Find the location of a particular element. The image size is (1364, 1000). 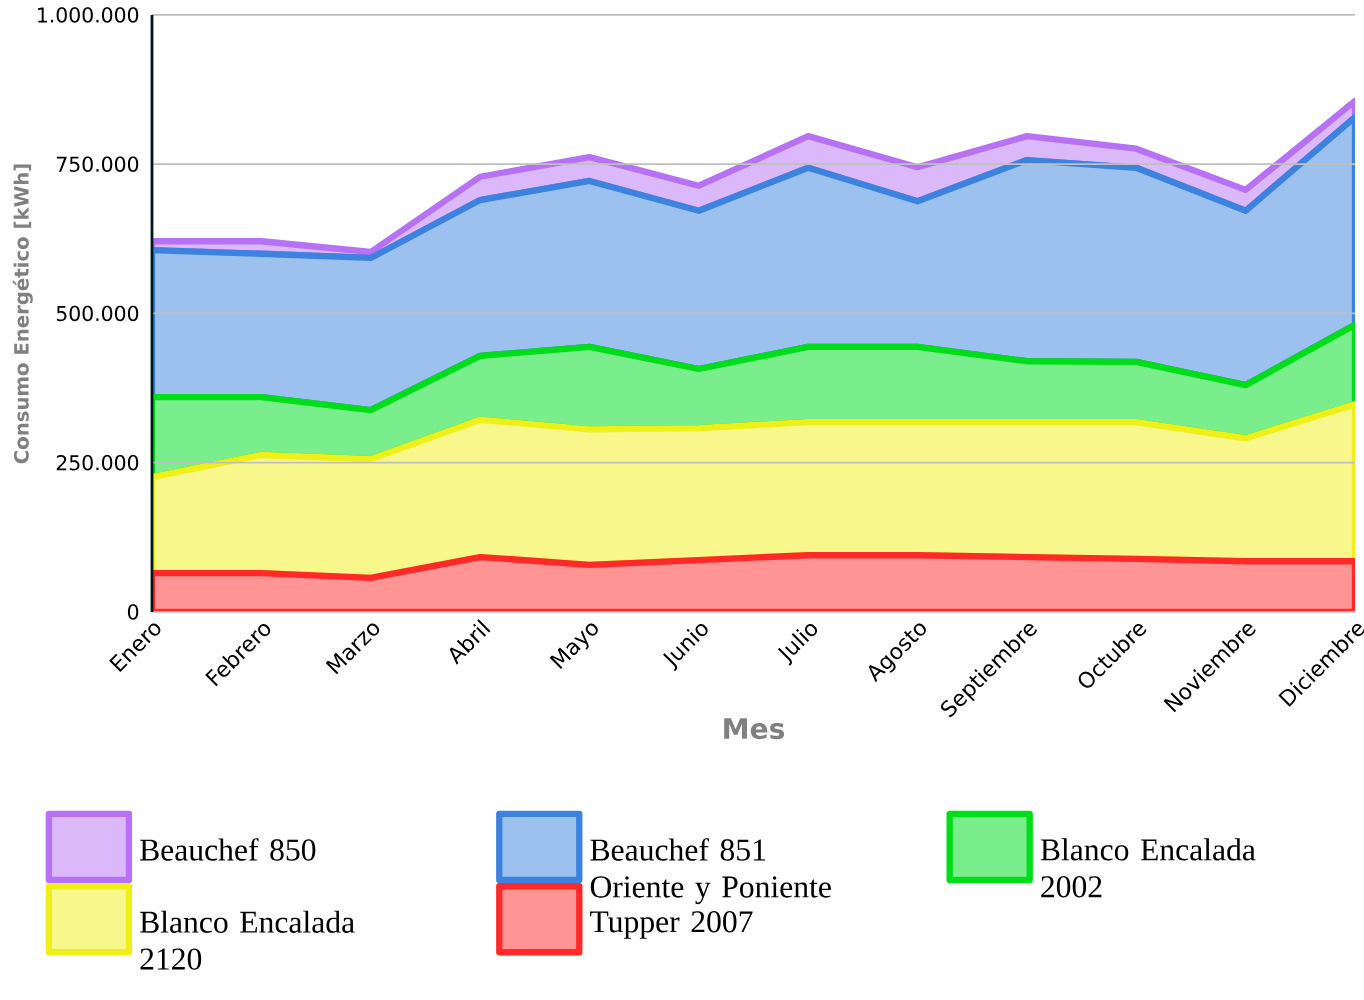

legend-label: Beauchef 851 Oriente y Poniente is located at coordinates (710, 871).